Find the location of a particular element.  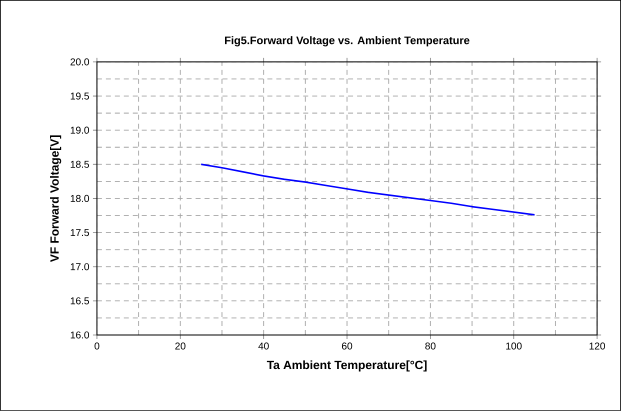

chart-title: Fig5.Forward Voltage vs. Ambient Temperature is located at coordinates (347, 41).